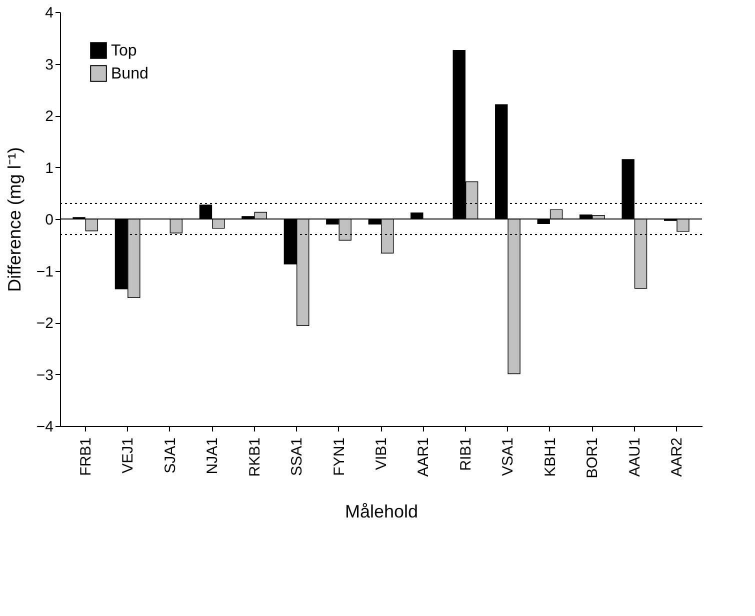 The width and height of the screenshot is (755, 616). I want to click on y-tick-label: −1, so click(45, 271).